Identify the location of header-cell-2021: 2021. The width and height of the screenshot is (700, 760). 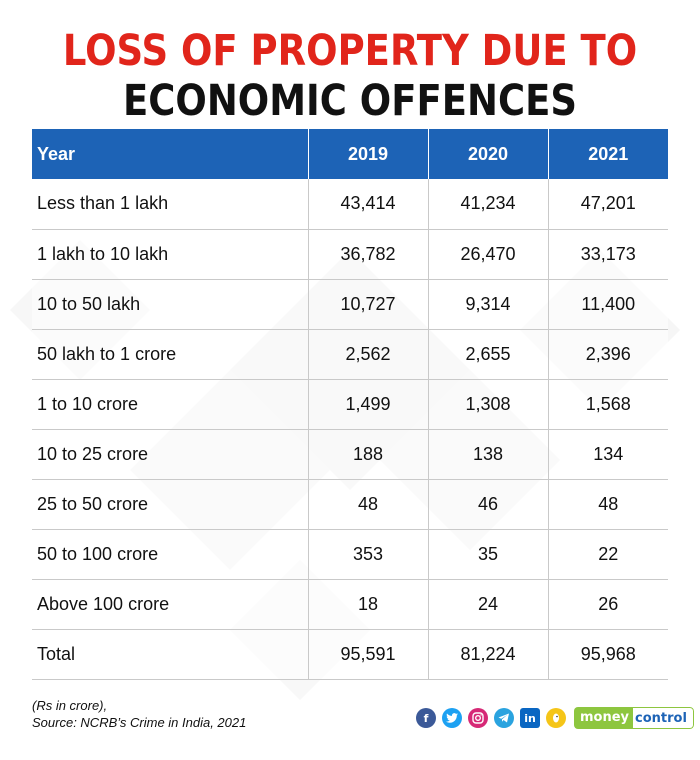
(608, 154).